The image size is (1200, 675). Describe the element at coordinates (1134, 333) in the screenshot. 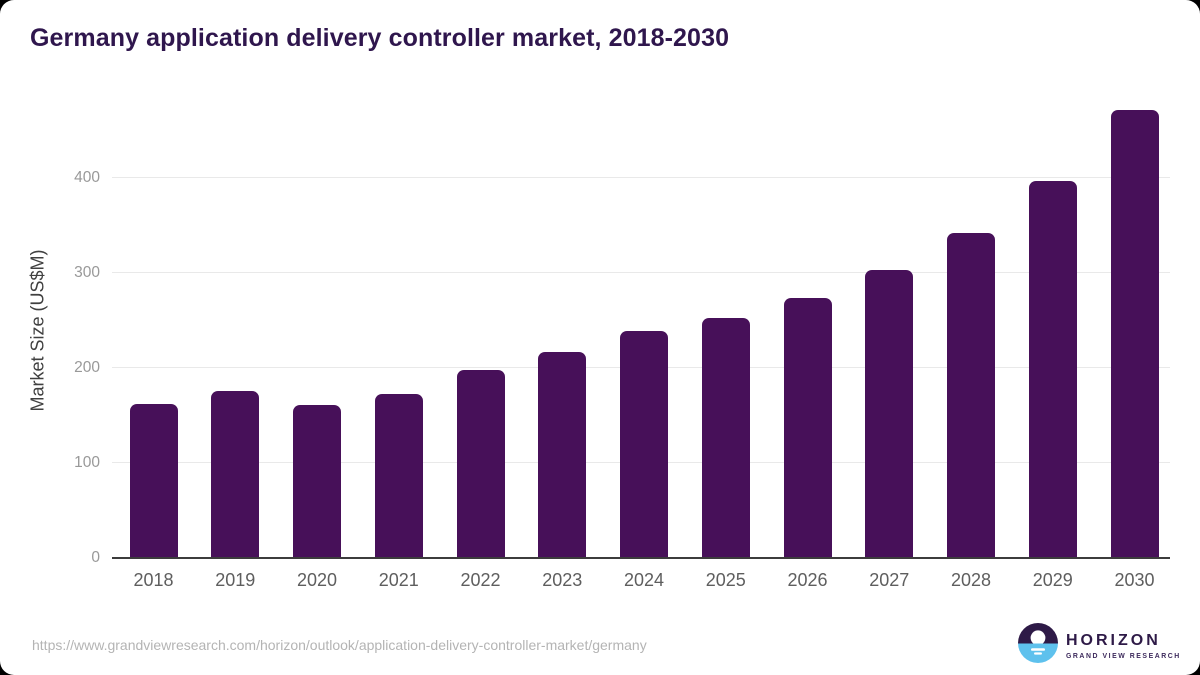

I see `bar-2030` at that location.